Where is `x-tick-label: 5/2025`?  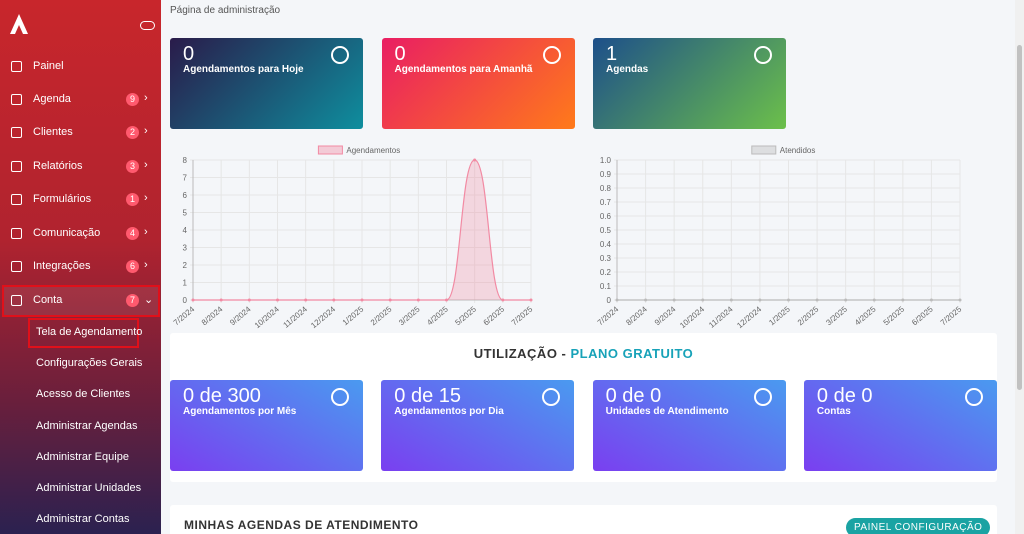 x-tick-label: 5/2025 is located at coordinates (894, 315).